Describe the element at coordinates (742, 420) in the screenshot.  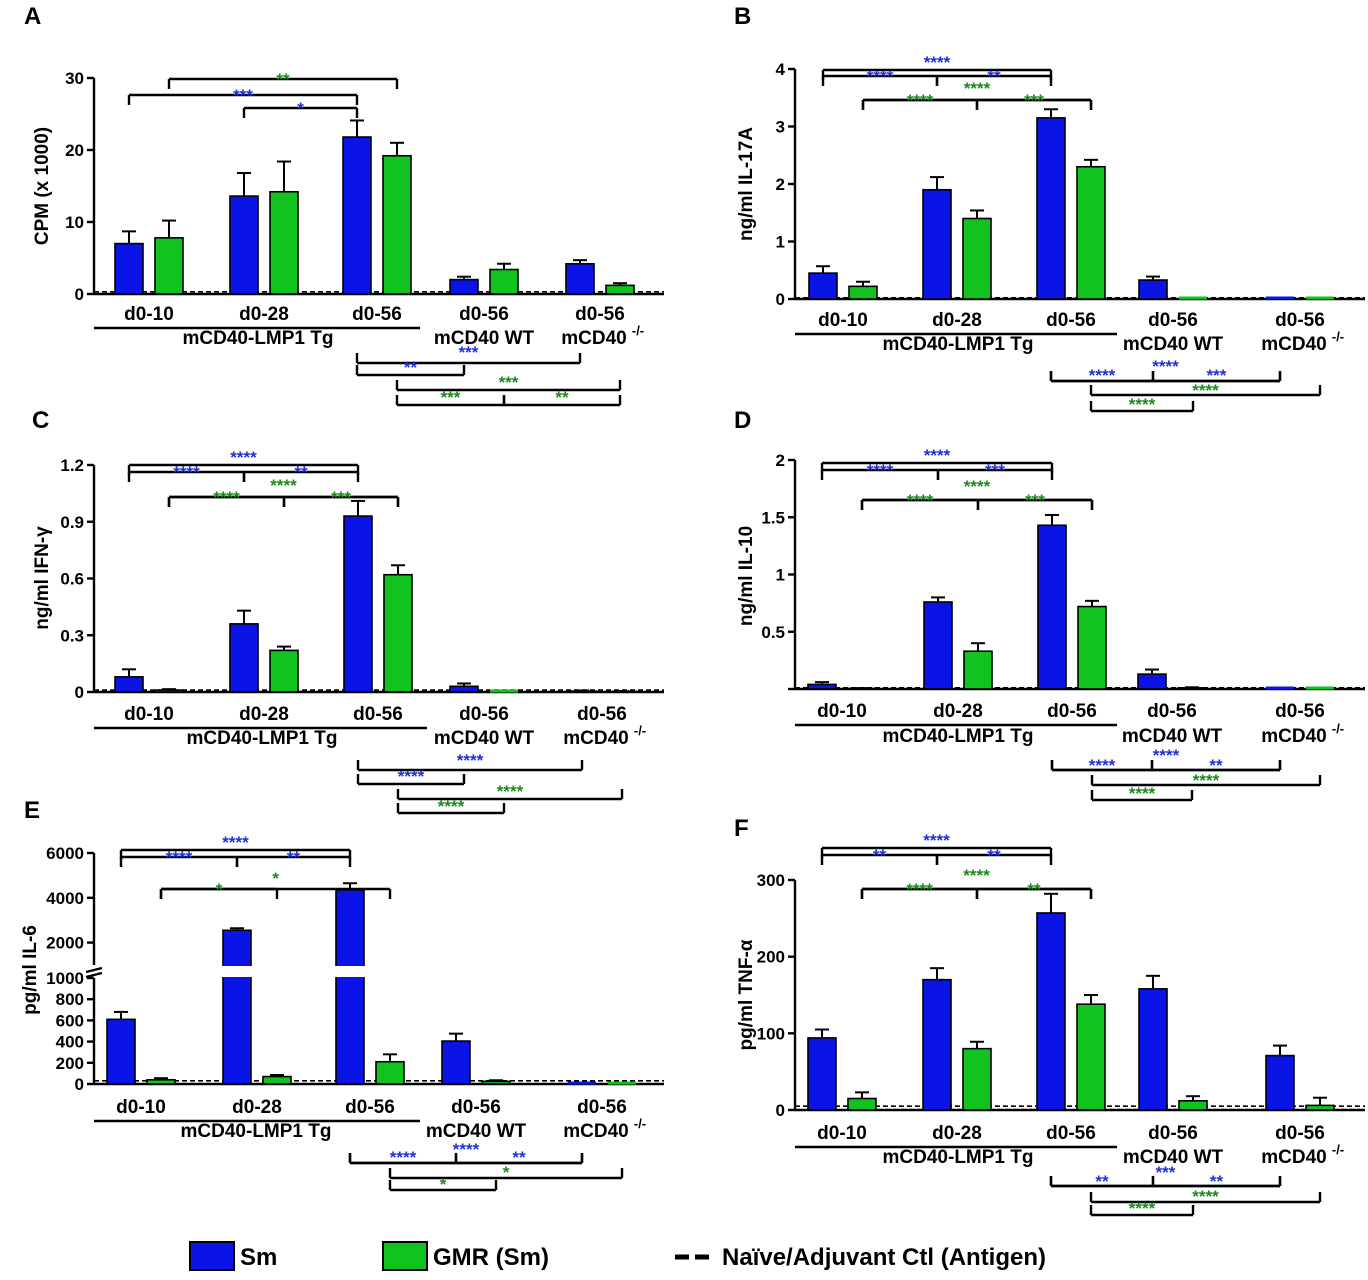
I see `panel-letter: D` at that location.